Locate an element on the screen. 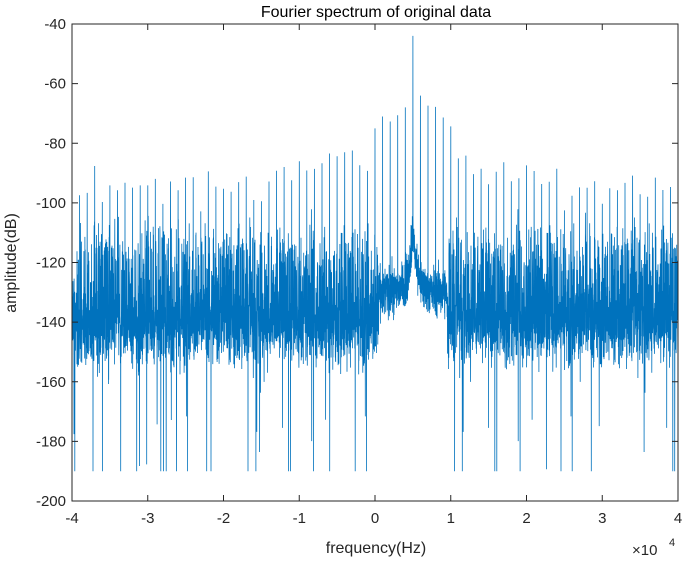 The height and width of the screenshot is (562, 685). y-tick-label: -180 is located at coordinates (51, 441).